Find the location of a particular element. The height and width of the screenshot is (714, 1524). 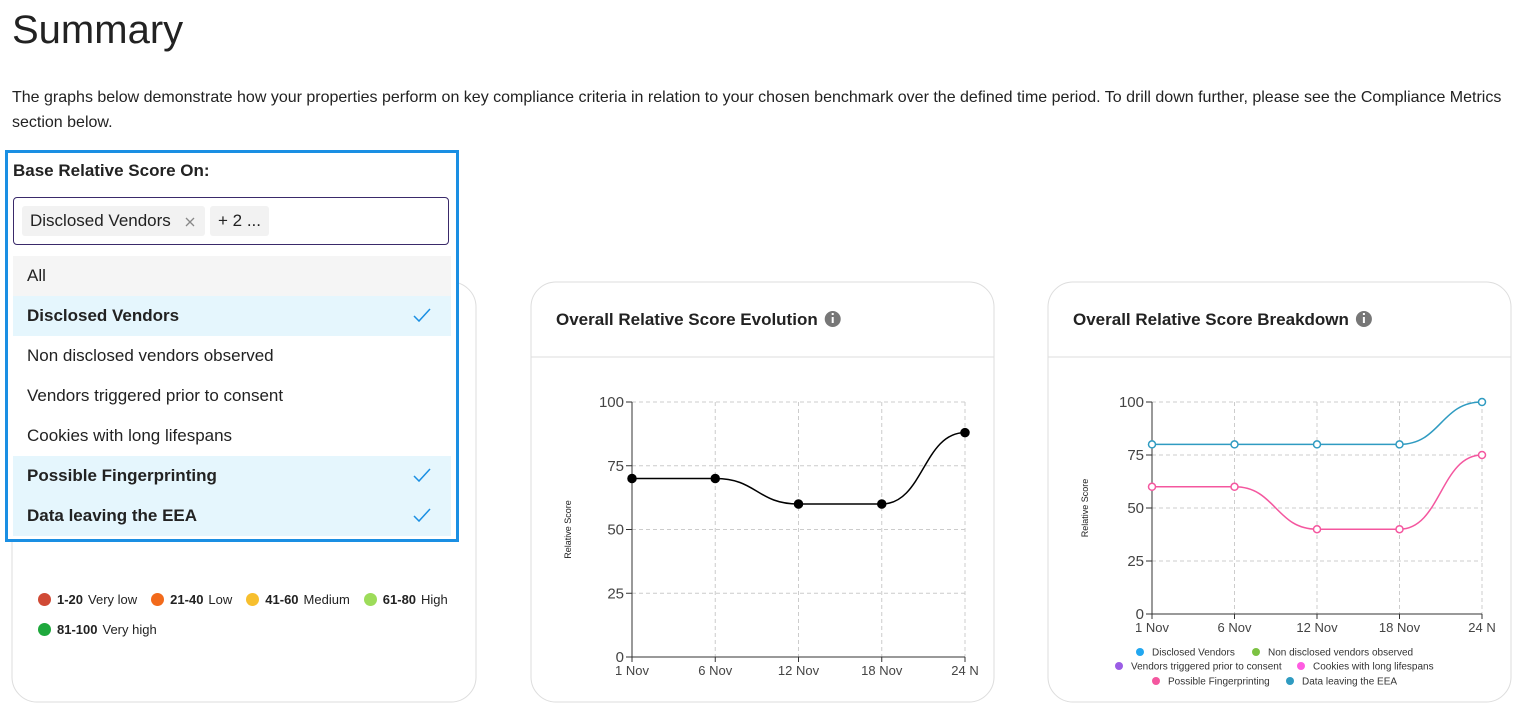

page-title: Summary is located at coordinates (98, 30).